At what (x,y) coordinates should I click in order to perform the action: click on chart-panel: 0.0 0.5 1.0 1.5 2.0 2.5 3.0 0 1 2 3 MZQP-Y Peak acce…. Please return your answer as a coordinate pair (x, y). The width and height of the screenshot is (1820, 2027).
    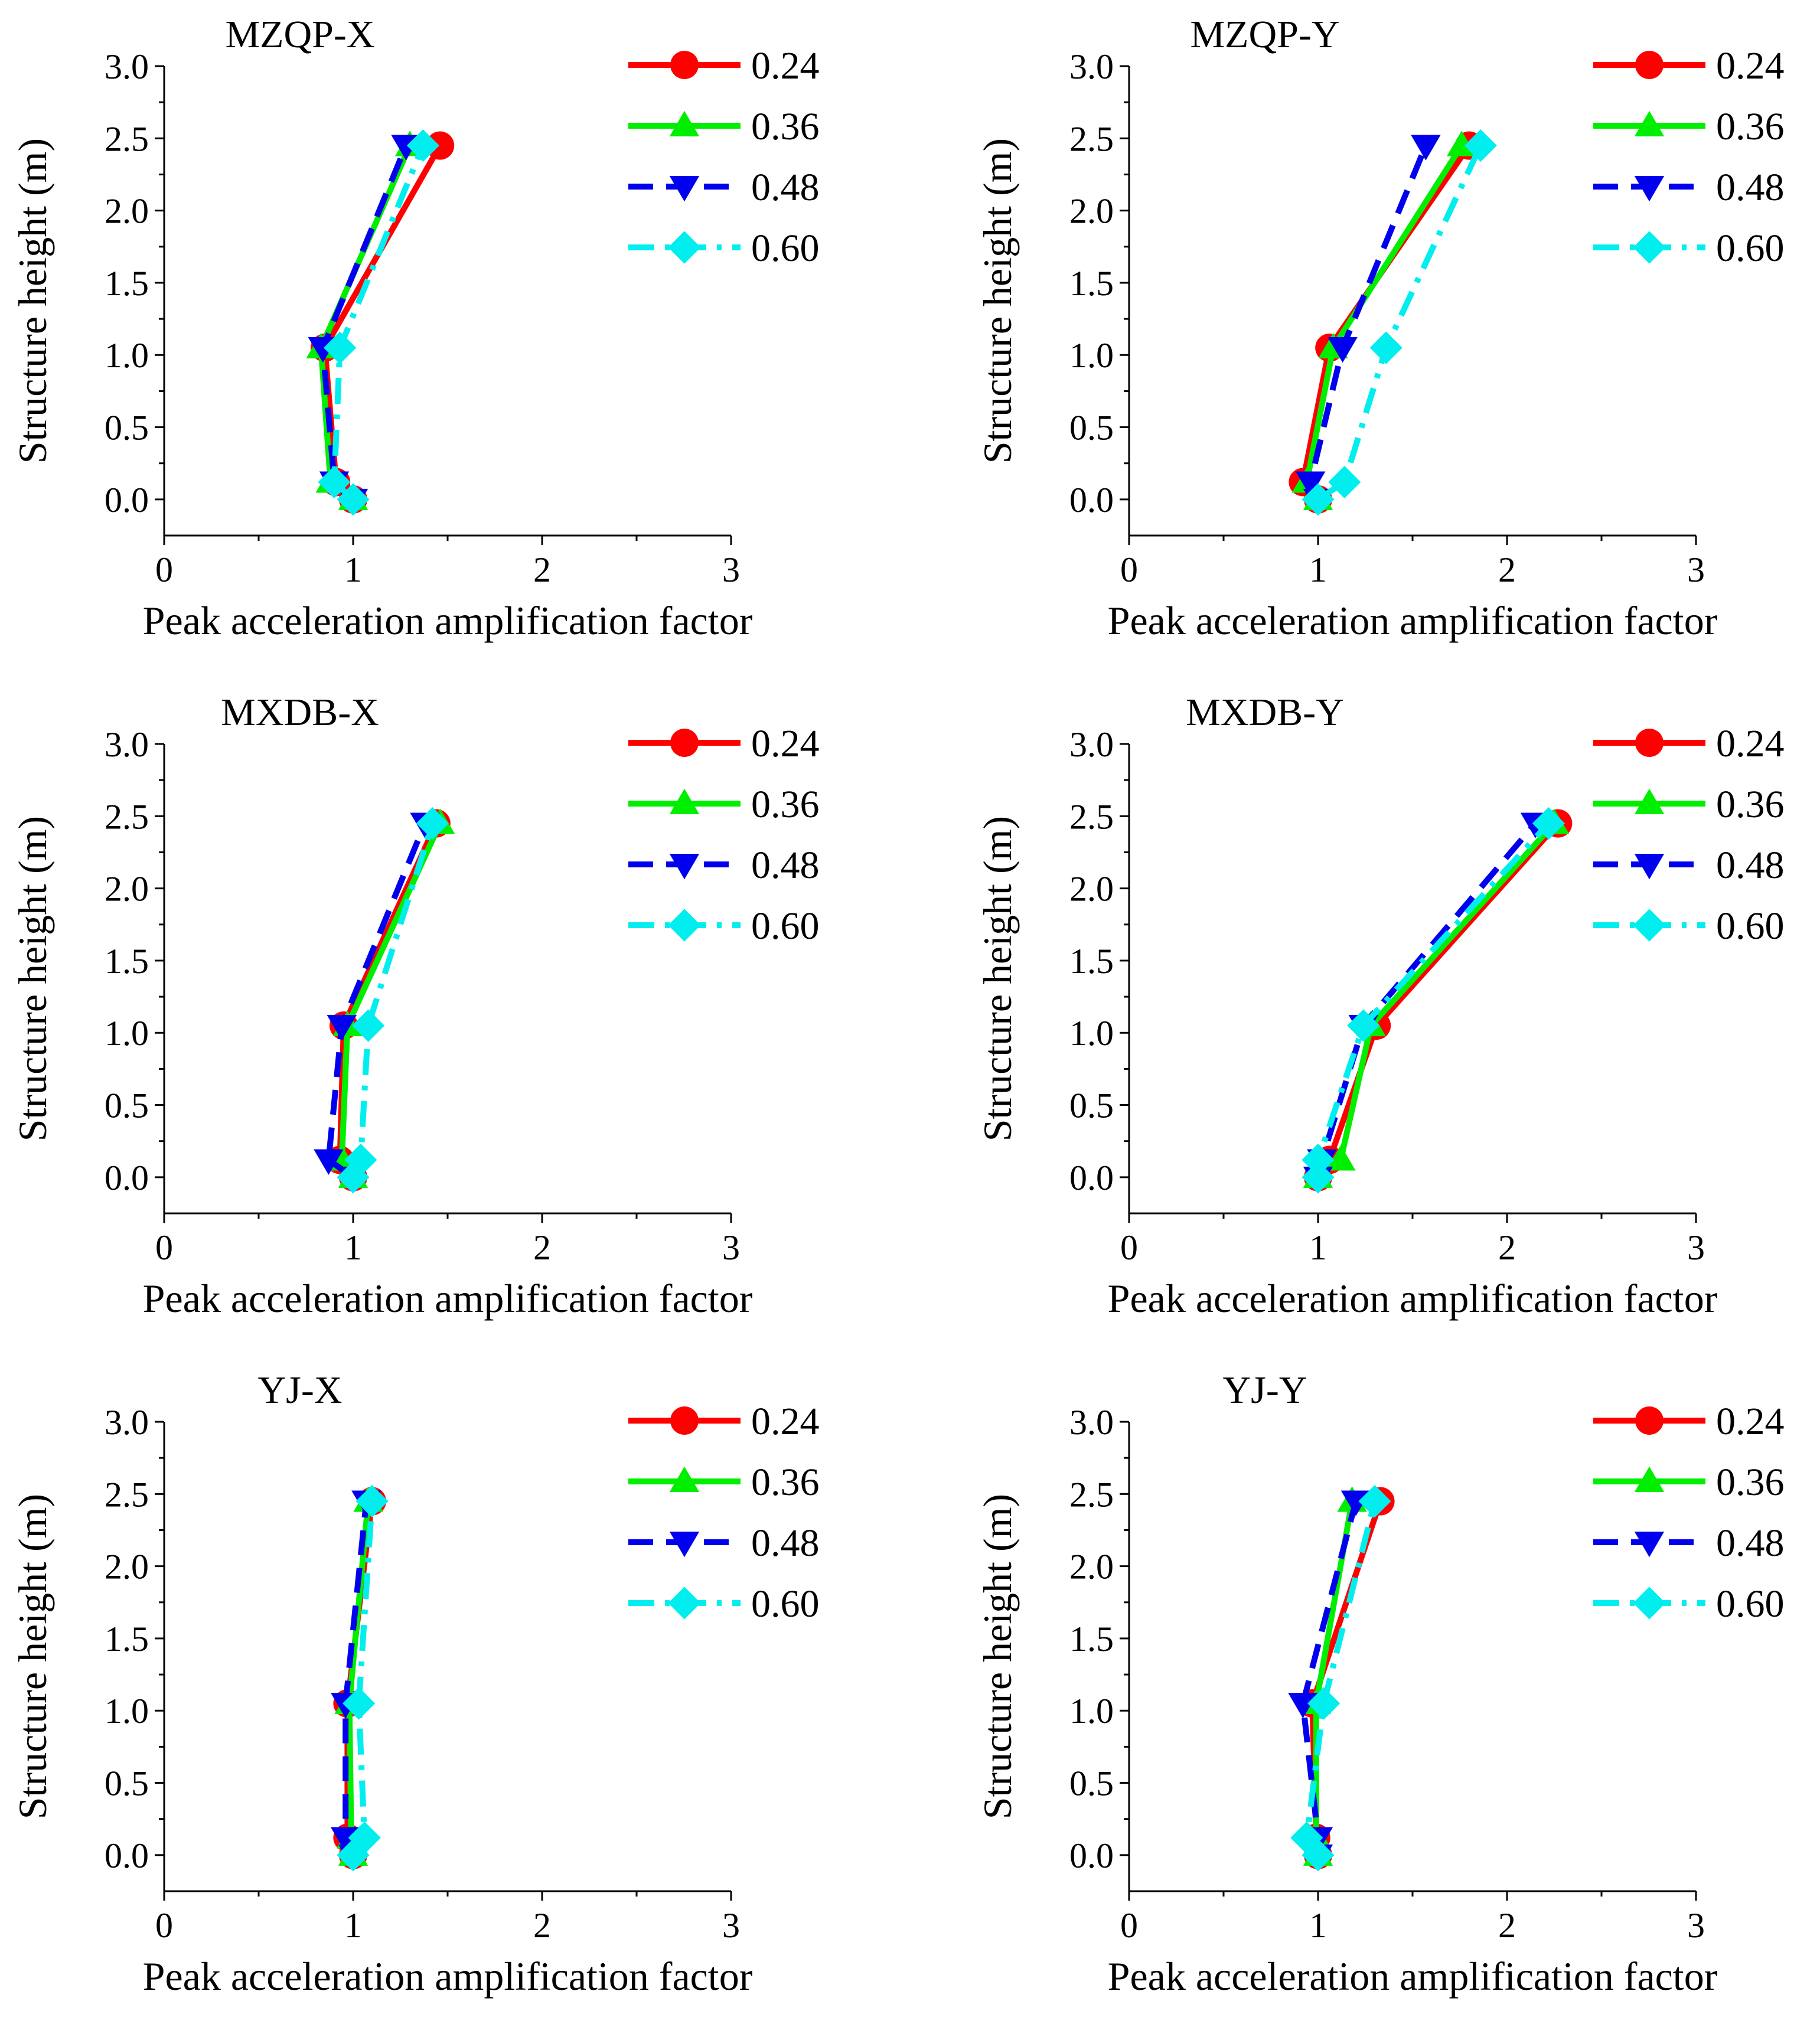
    Looking at the image, I should click on (1380, 328).